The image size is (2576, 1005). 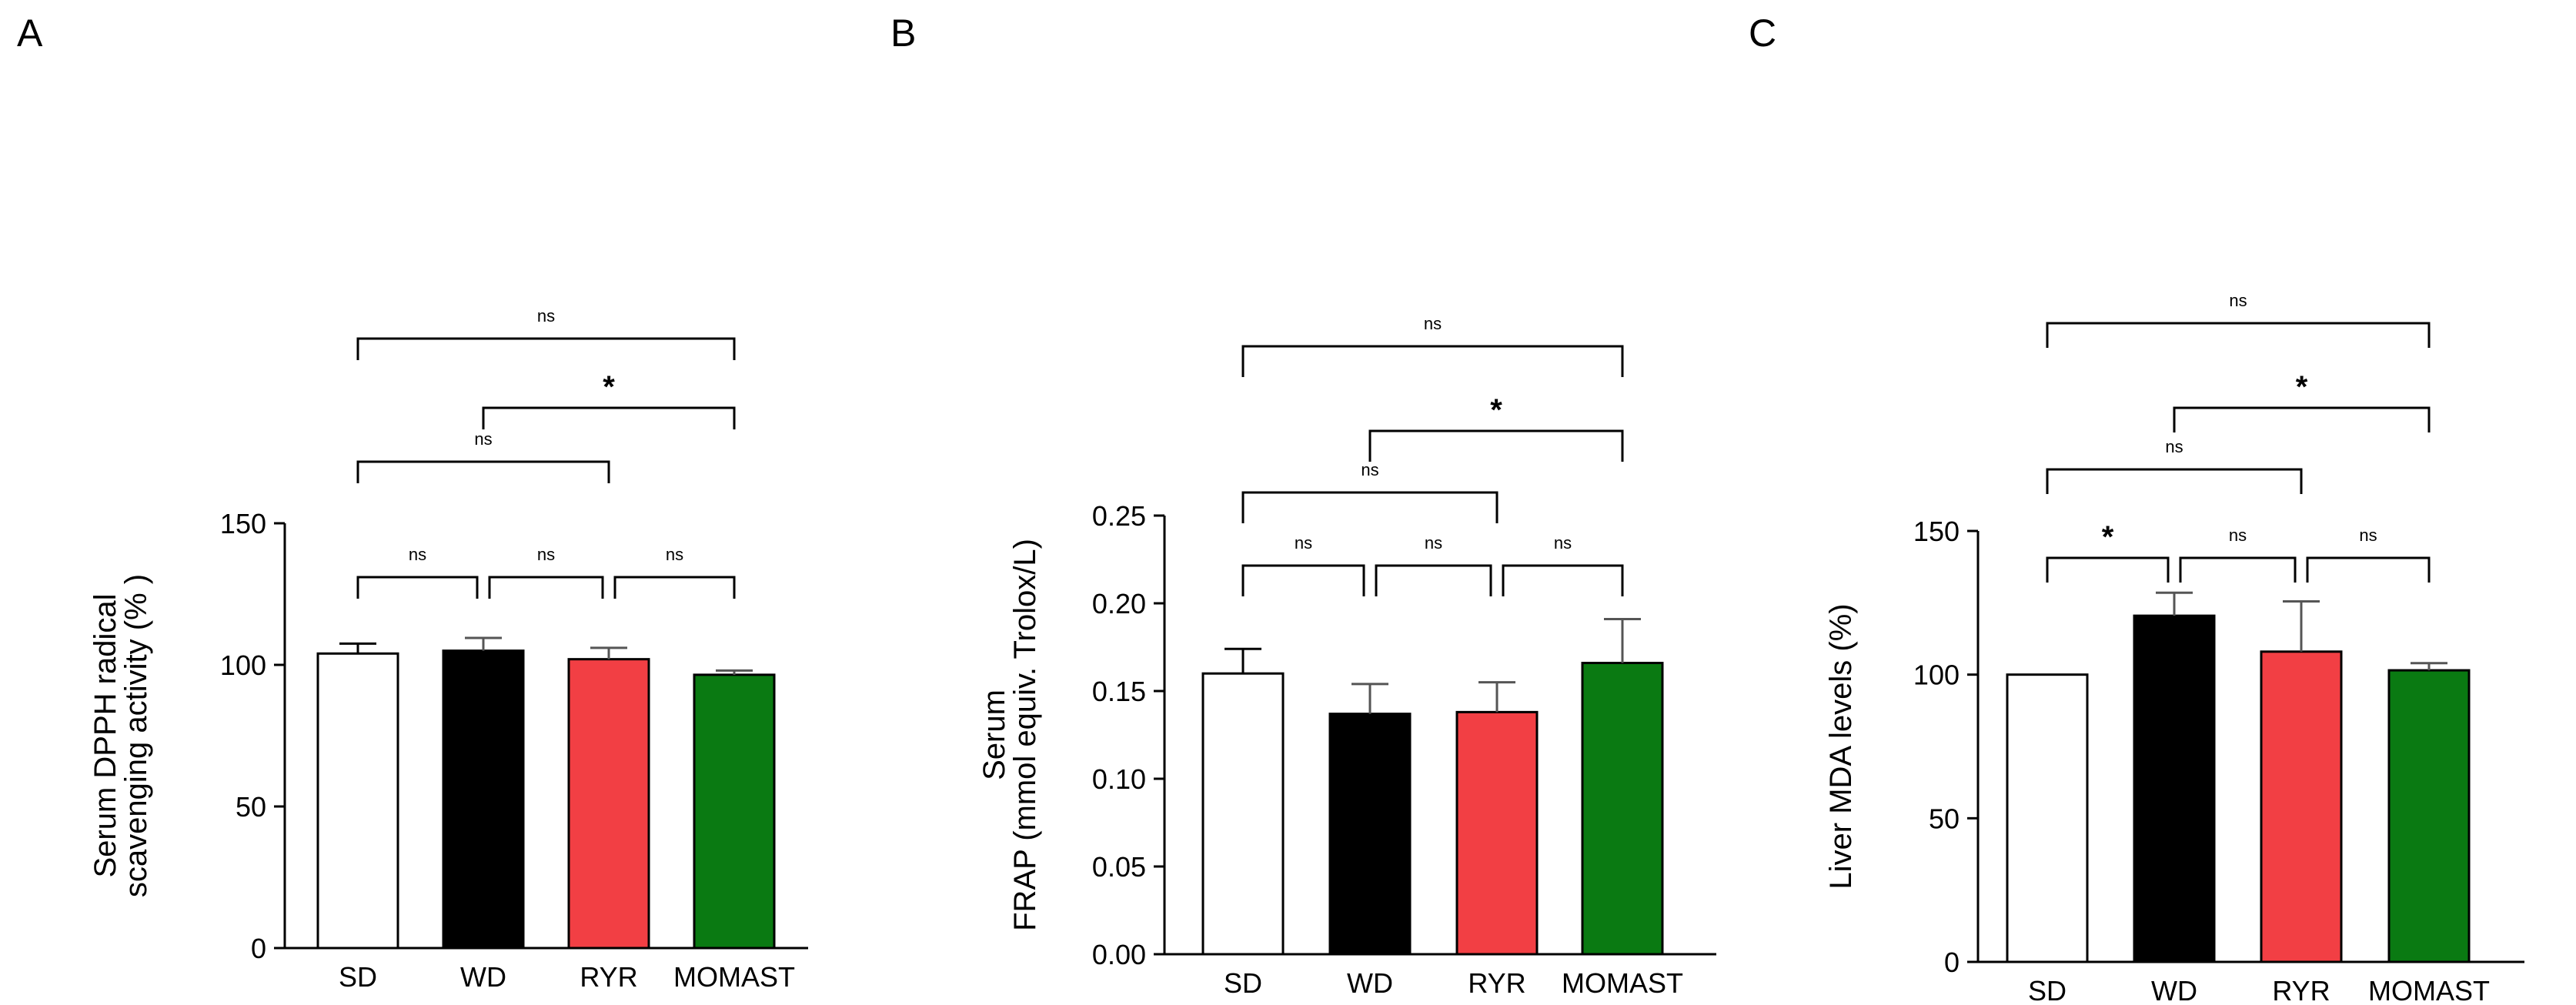 What do you see at coordinates (903, 33) in the screenshot?
I see `panel-label: B` at bounding box center [903, 33].